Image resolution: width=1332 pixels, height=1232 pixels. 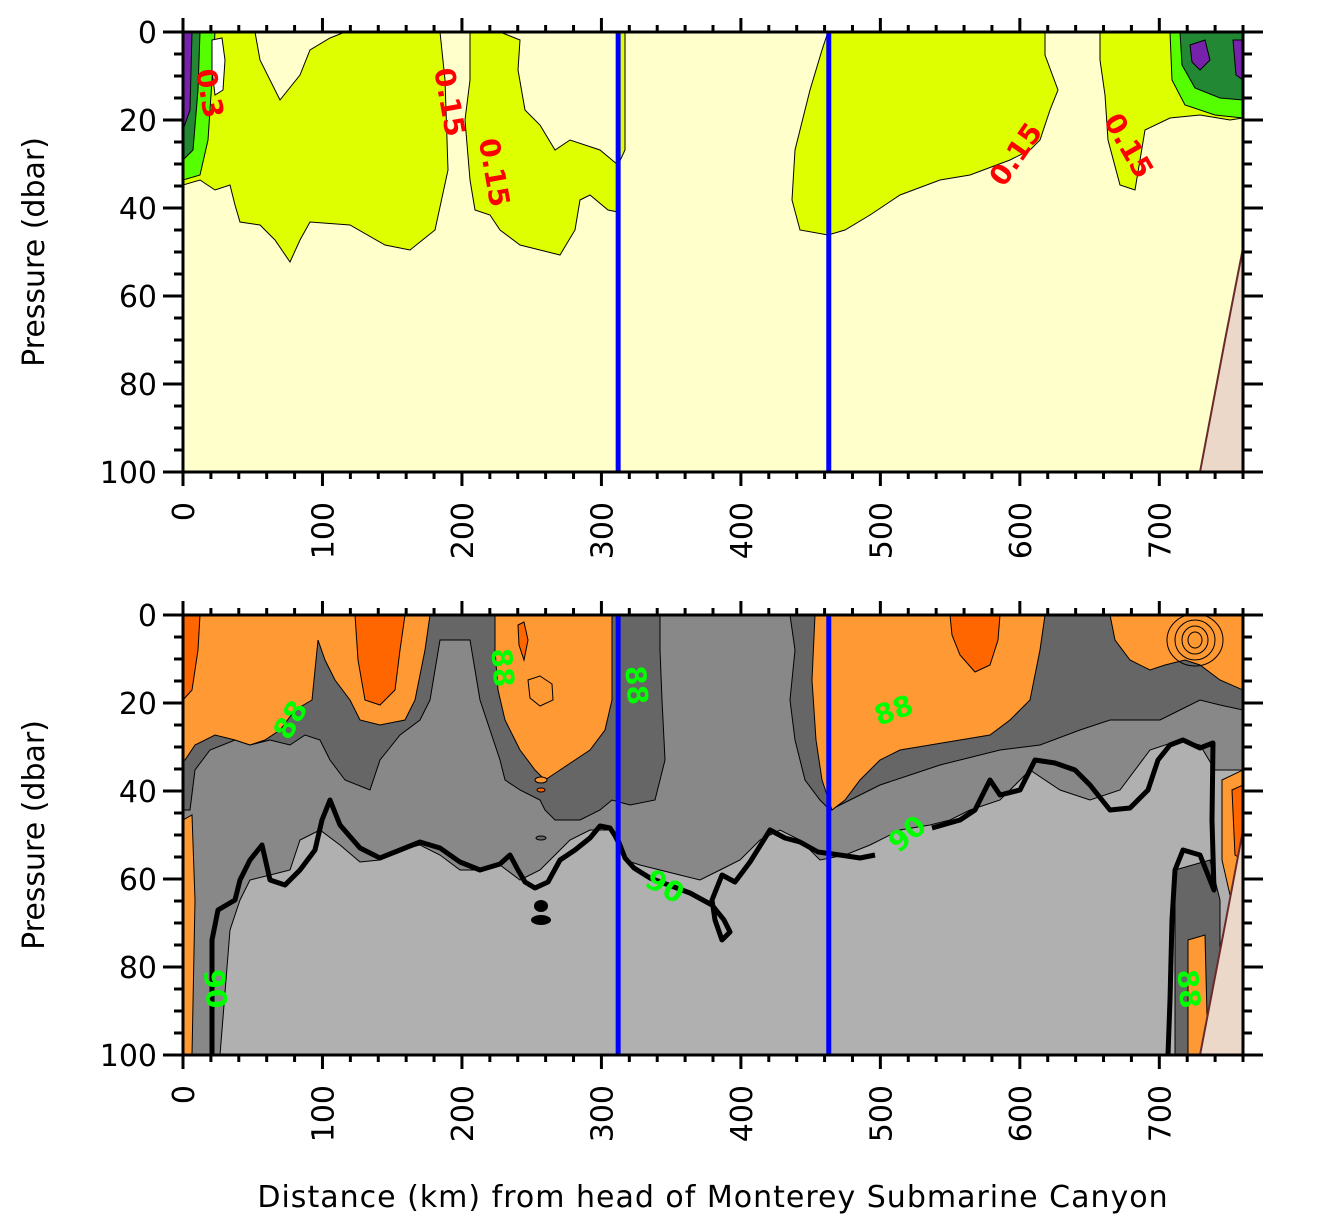 What do you see at coordinates (1220, 942) in the screenshot?
I see `bottom-seafloor` at bounding box center [1220, 942].